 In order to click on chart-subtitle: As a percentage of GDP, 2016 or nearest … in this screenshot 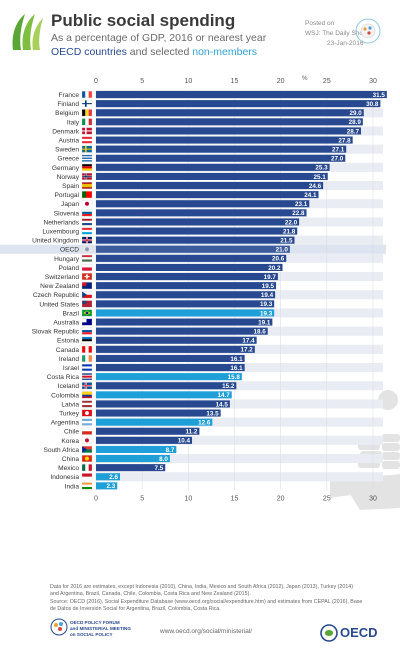, I will do `click(159, 38)`.